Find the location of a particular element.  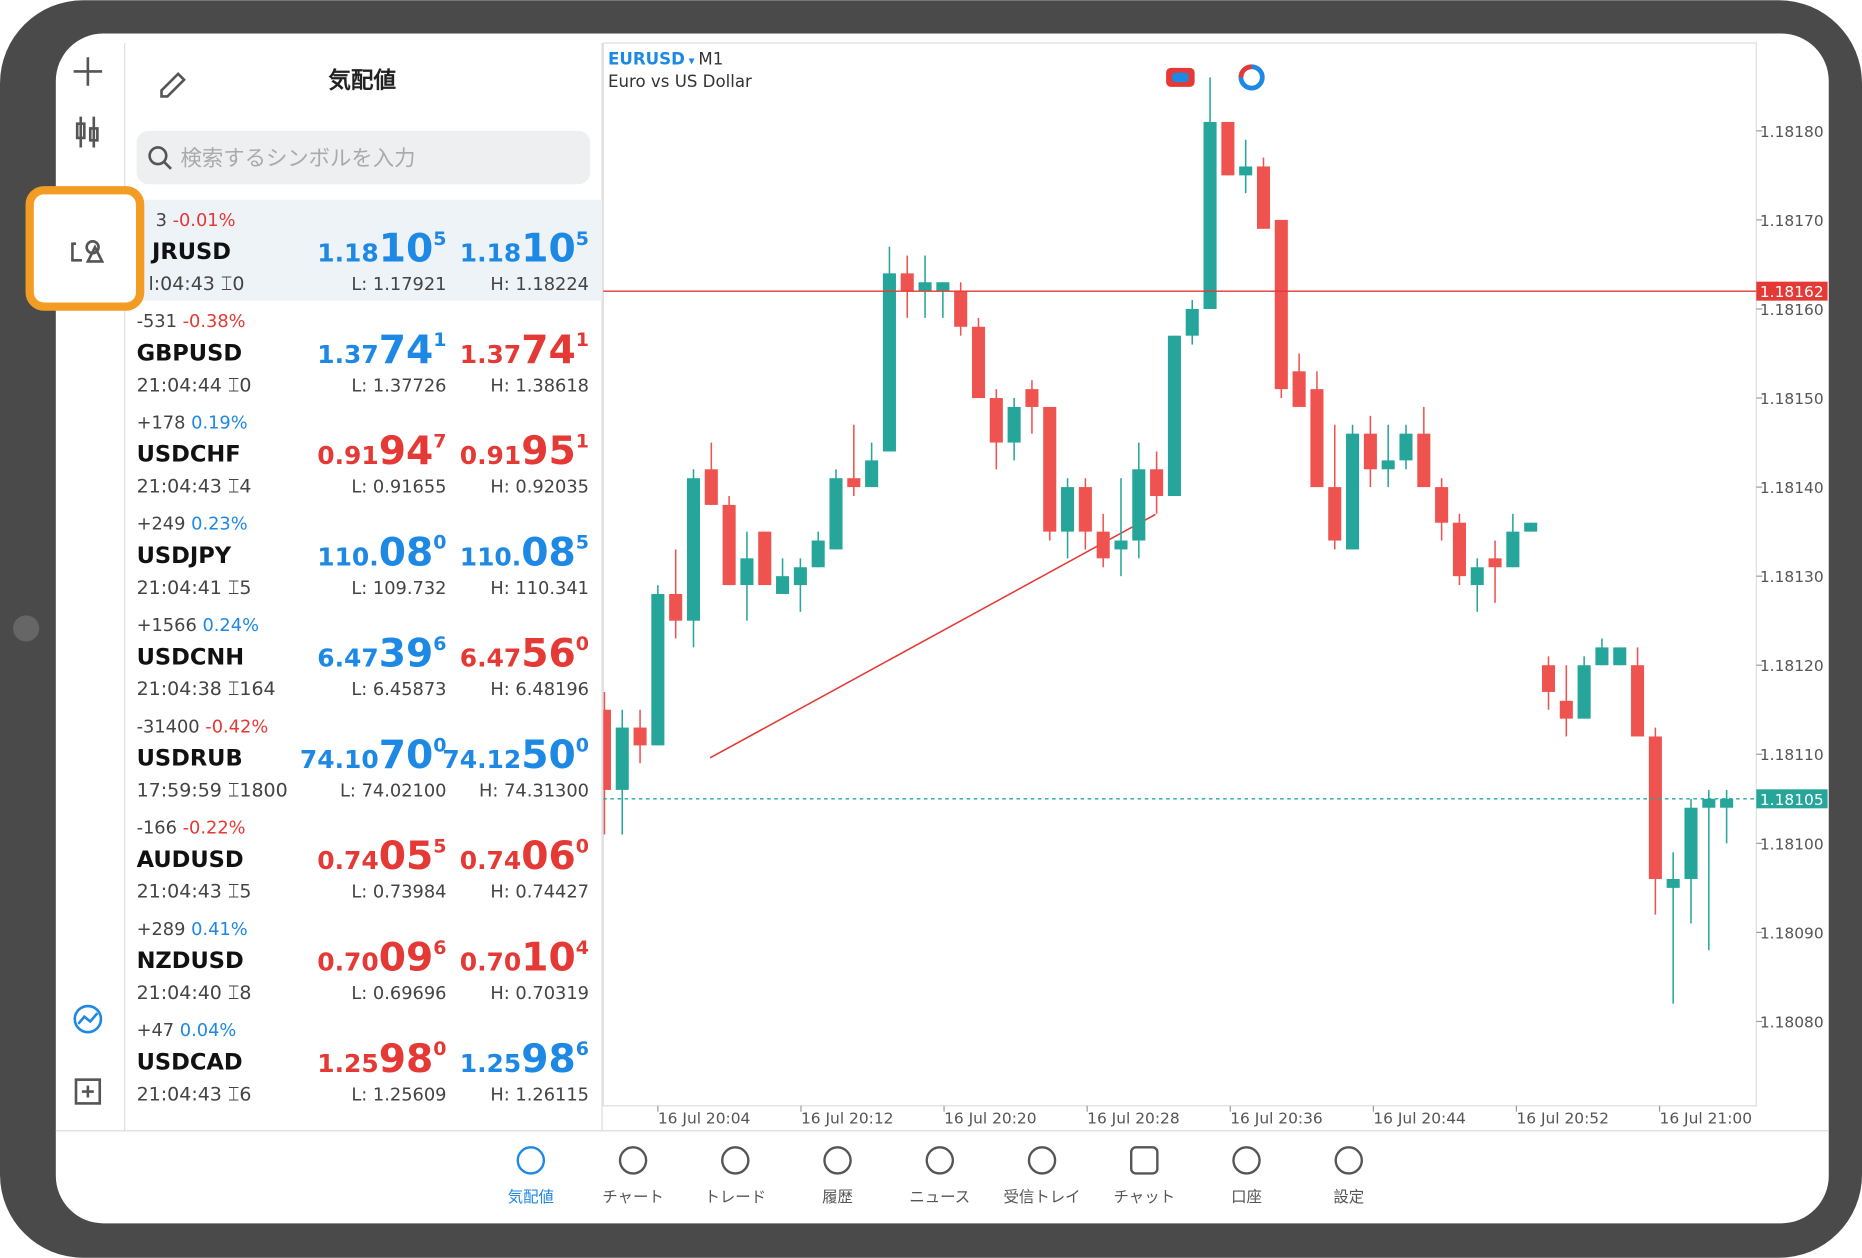

ask-price: 74.12500 is located at coordinates (515, 755).